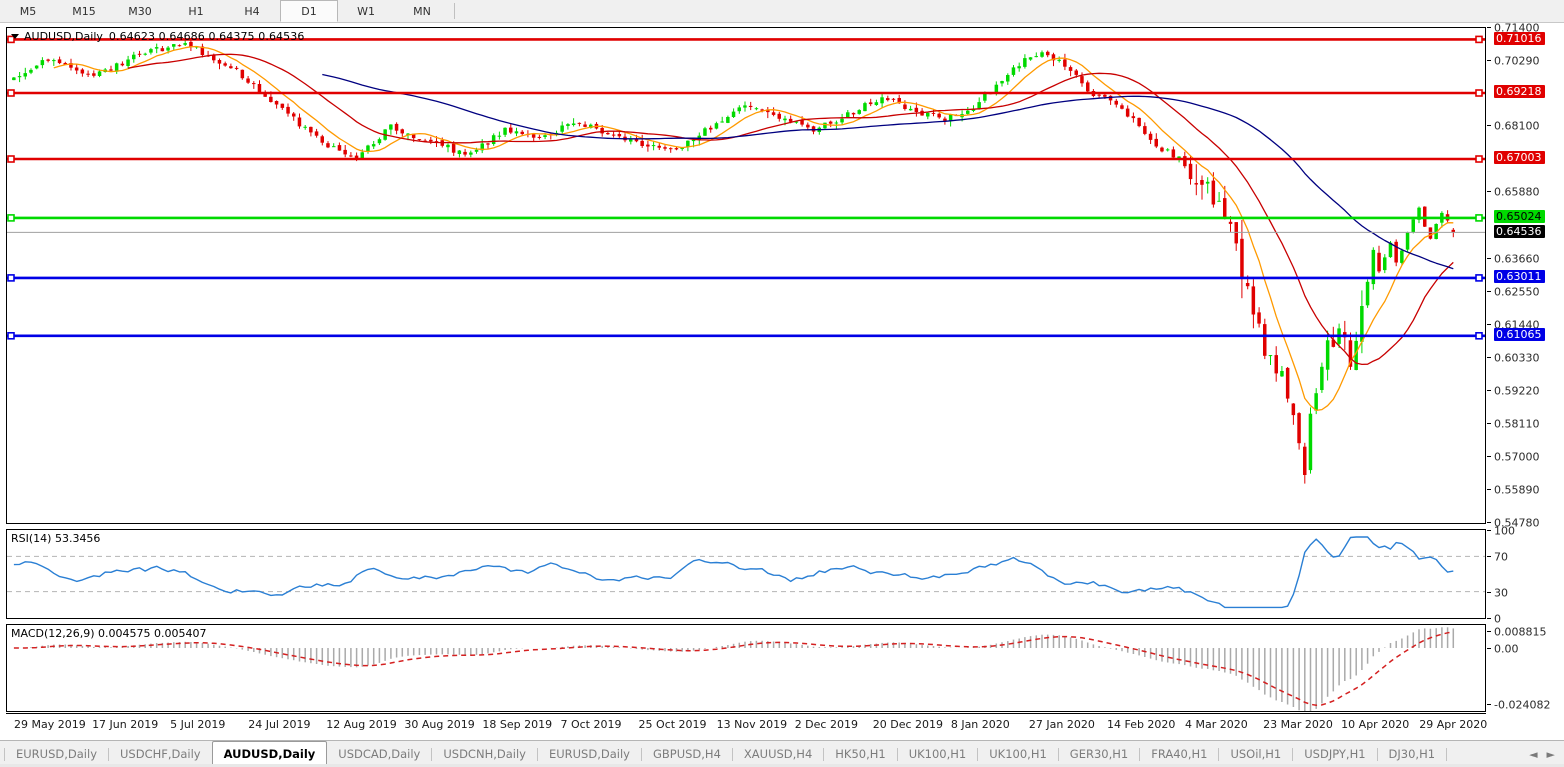 This screenshot has width=1564, height=767. I want to click on symbol-tab-usdcnh-daily: USDCNH,Daily, so click(484, 754).